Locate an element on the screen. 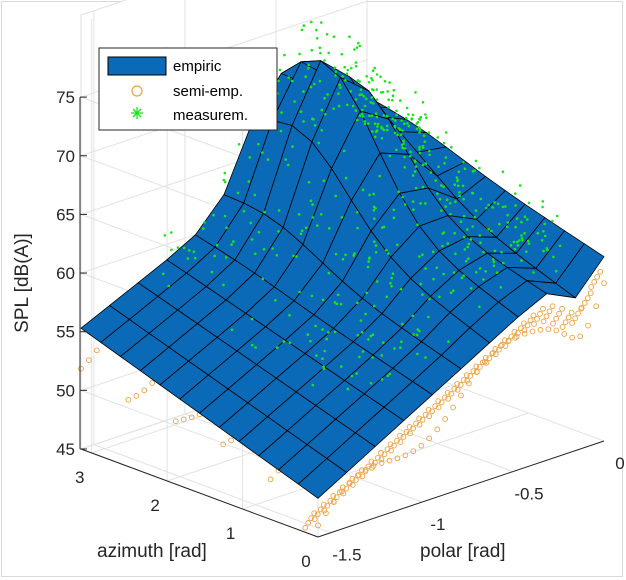 This screenshot has width=626, height=580. z-axis-ticks: 45 50 55 60 65 70 75 is located at coordinates (71, 273).